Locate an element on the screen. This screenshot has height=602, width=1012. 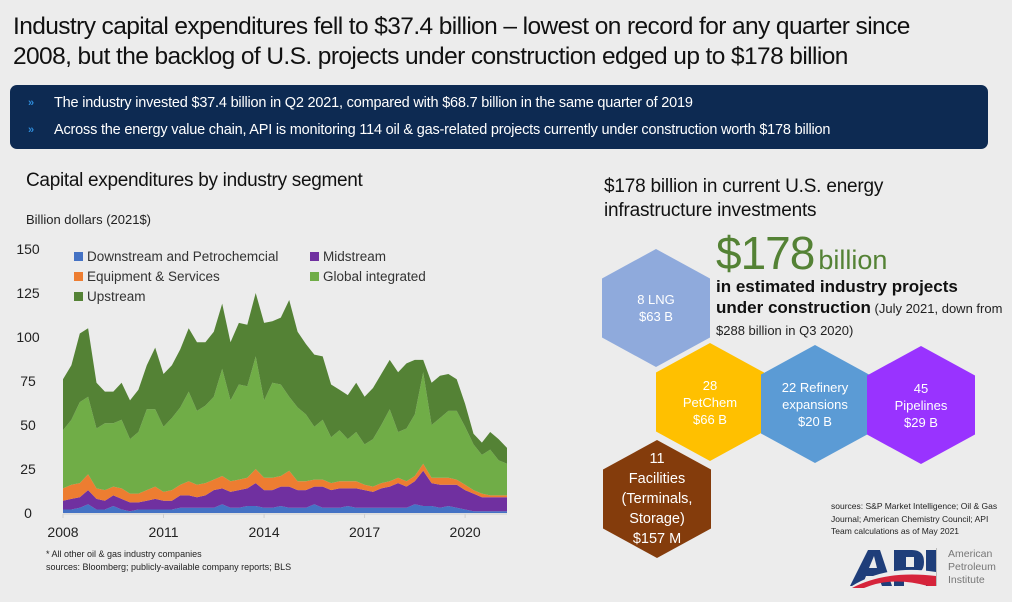
y-tick-label: 0 is located at coordinates (28, 513).